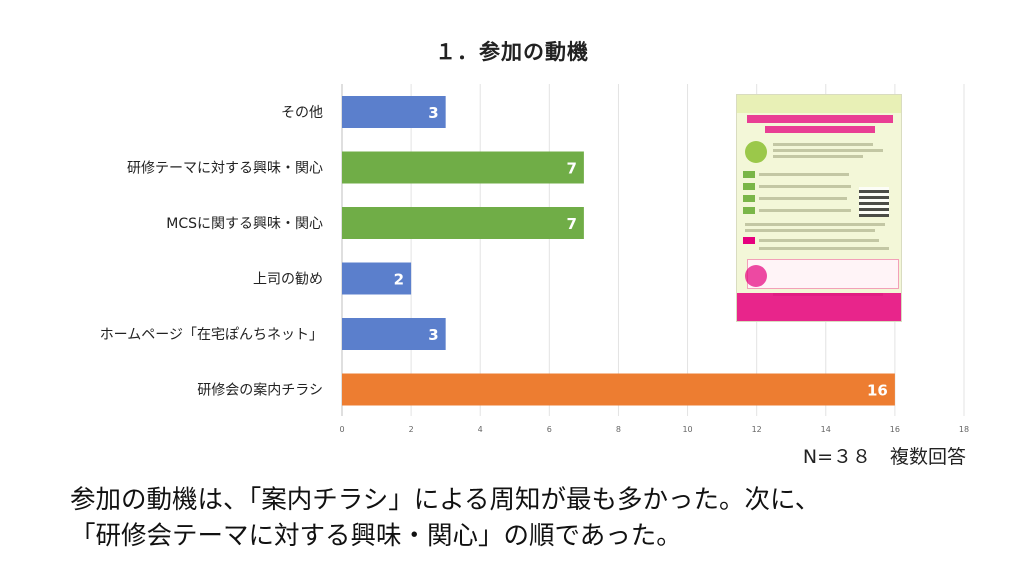  I want to click on x-tick-label: 14, so click(826, 429).